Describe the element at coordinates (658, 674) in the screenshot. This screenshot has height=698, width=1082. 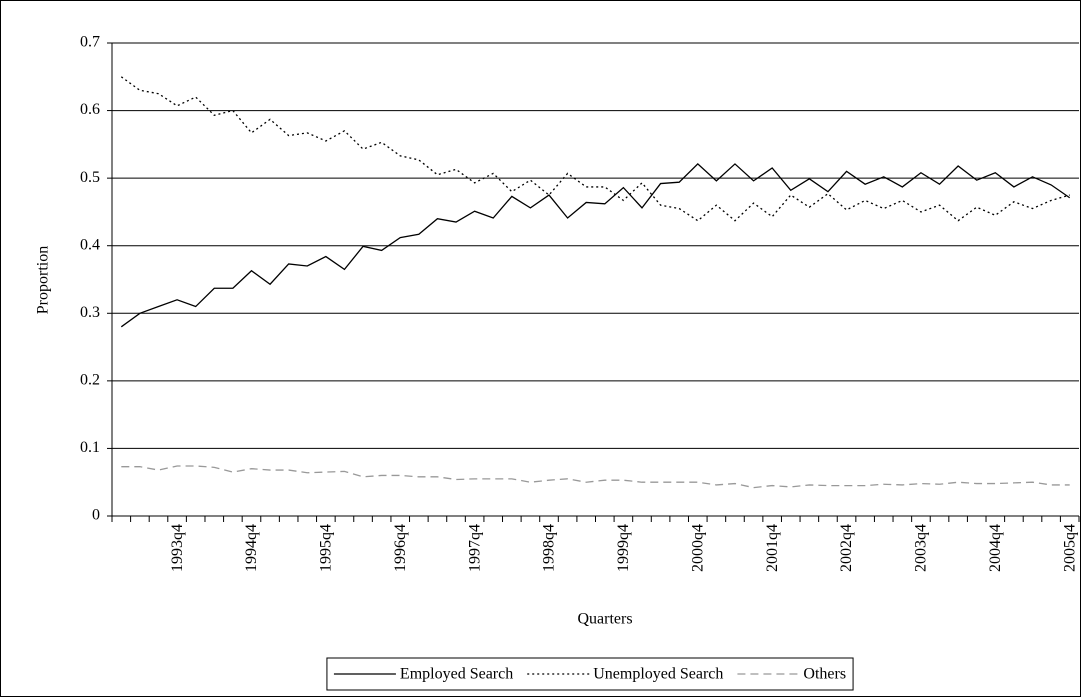
I see `legend-label: Unemployed Search` at that location.